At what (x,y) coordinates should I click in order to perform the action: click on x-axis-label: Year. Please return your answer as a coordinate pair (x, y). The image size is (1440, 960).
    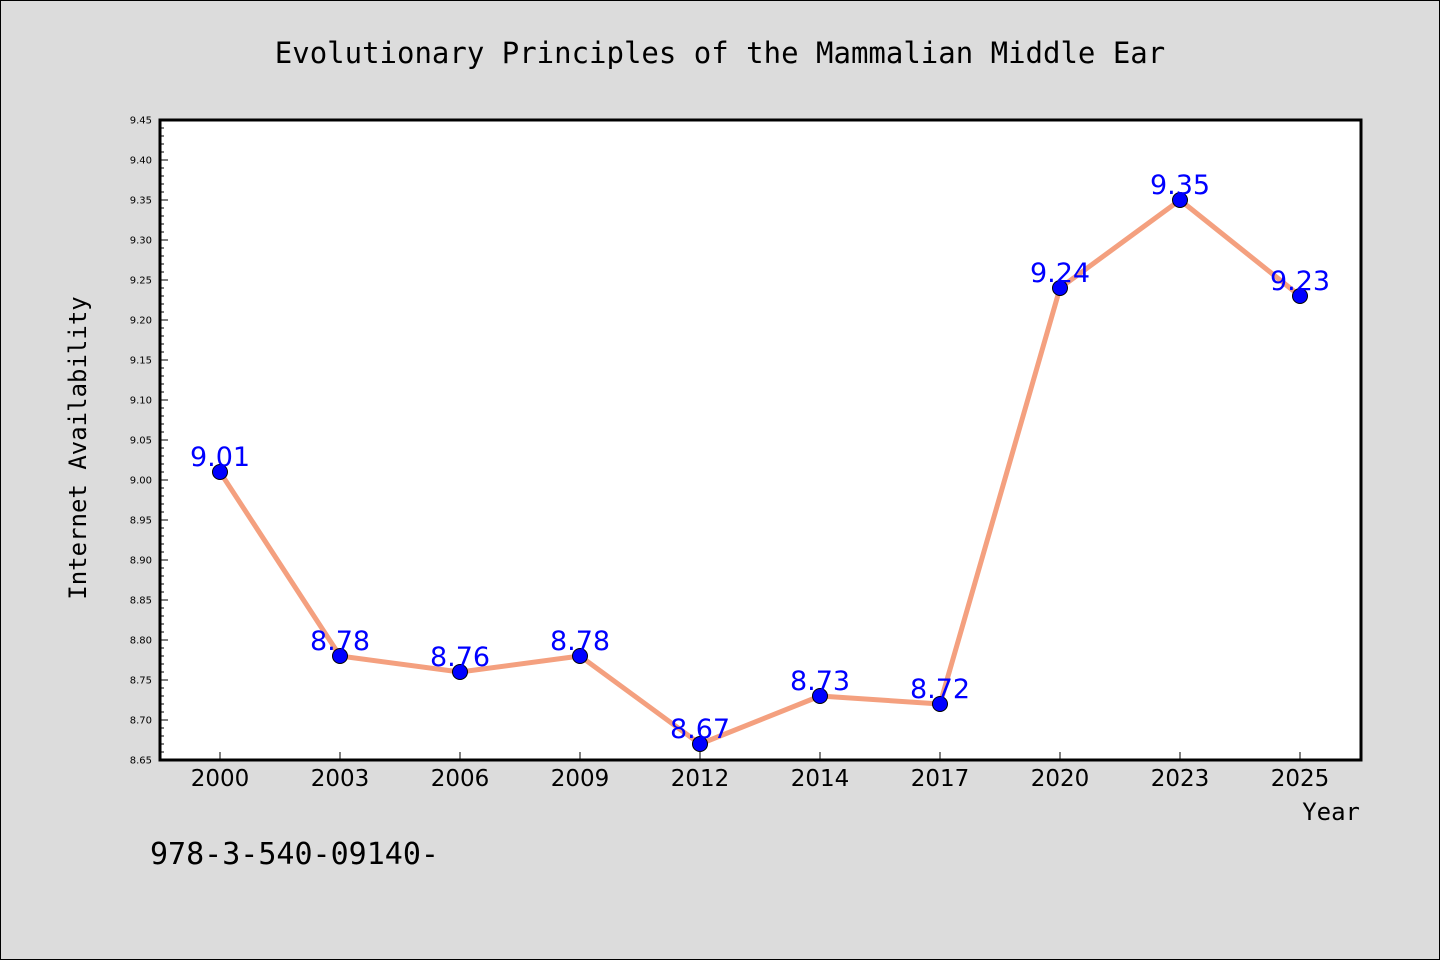
    Looking at the image, I should click on (1331, 812).